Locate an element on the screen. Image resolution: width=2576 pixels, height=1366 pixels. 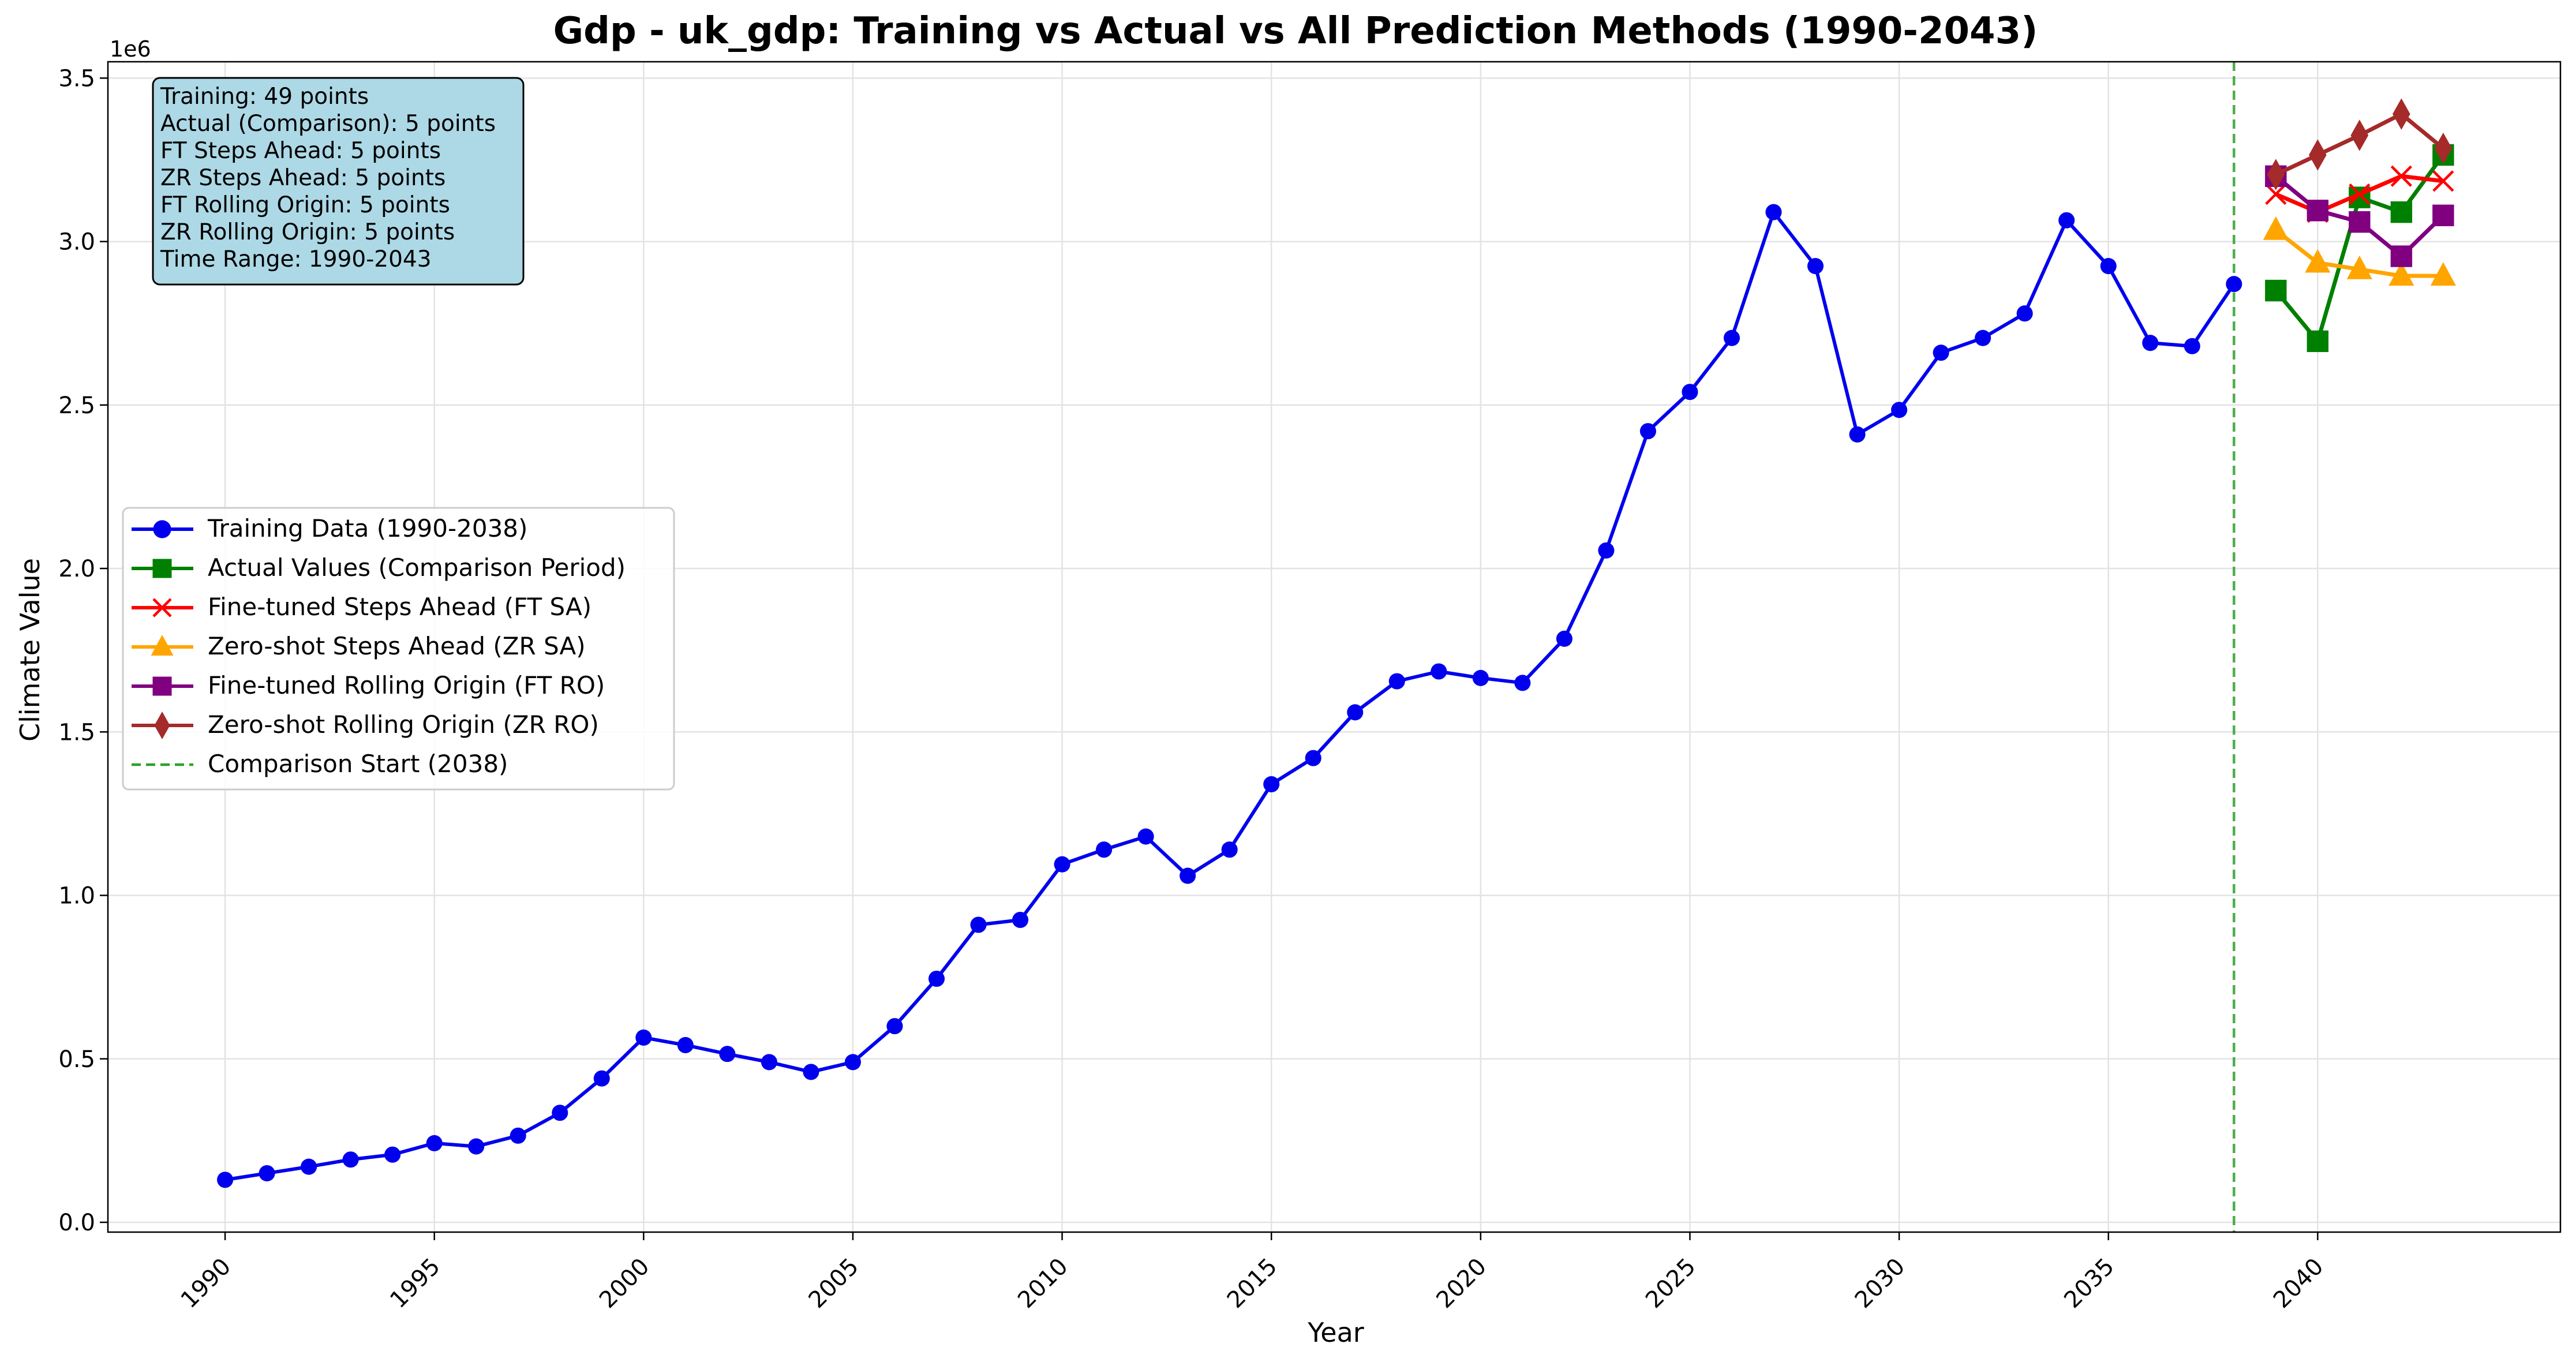
y-tick-label: 3.5 is located at coordinates (76, 78).